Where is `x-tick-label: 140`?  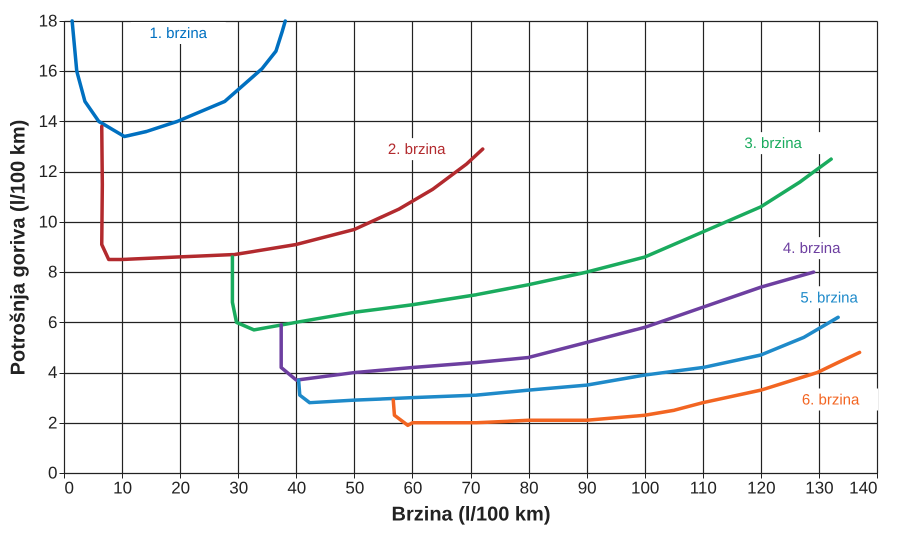 x-tick-label: 140 is located at coordinates (863, 488).